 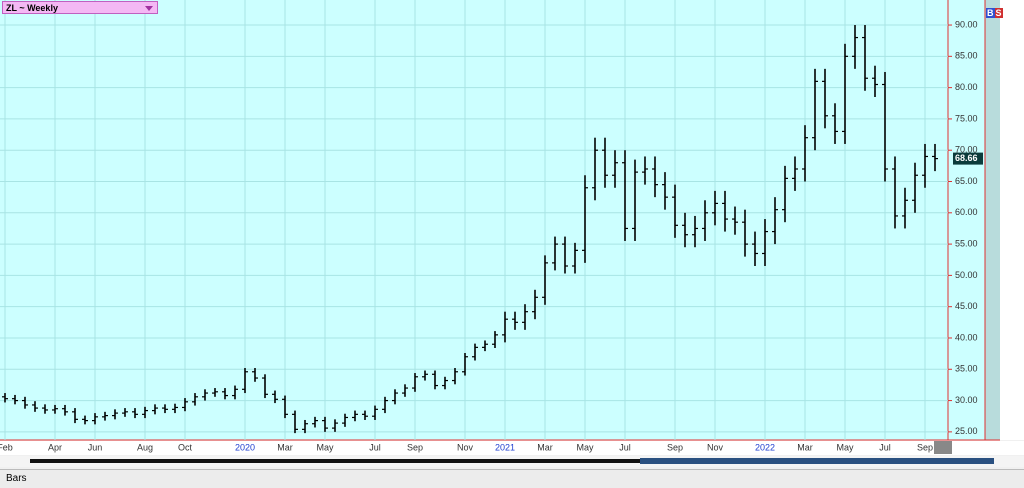 What do you see at coordinates (998, 13) in the screenshot?
I see `sell-button: S` at bounding box center [998, 13].